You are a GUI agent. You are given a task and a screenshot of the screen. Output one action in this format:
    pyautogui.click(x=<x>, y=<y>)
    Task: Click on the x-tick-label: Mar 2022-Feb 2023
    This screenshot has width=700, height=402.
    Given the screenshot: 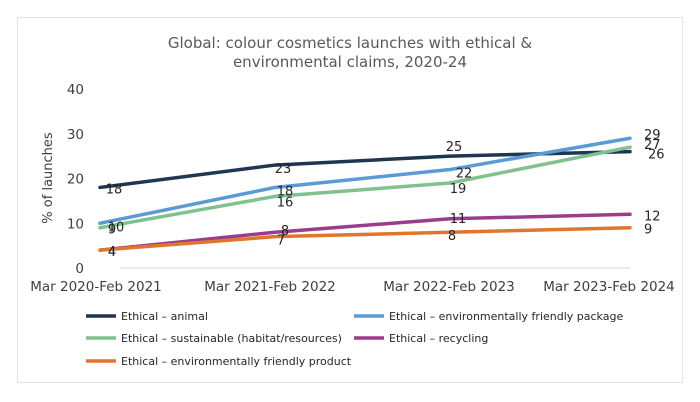 What is the action you would take?
    pyautogui.click(x=449, y=287)
    